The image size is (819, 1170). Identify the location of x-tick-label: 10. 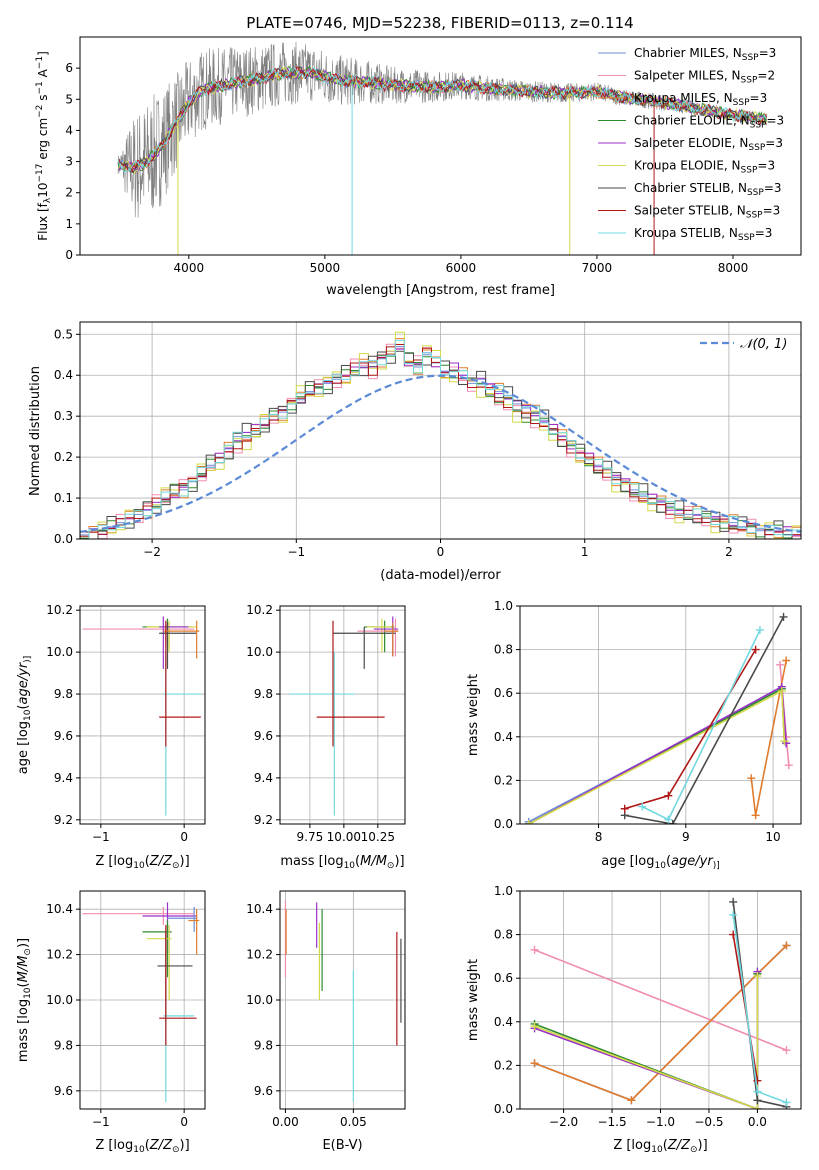
(772, 837).